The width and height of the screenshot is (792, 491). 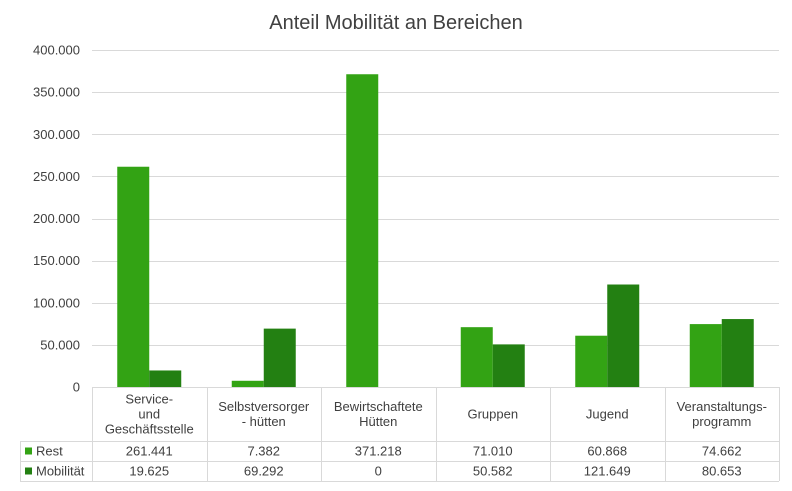 I want to click on x-category-label: Bewirtschaftete, so click(x=378, y=406).